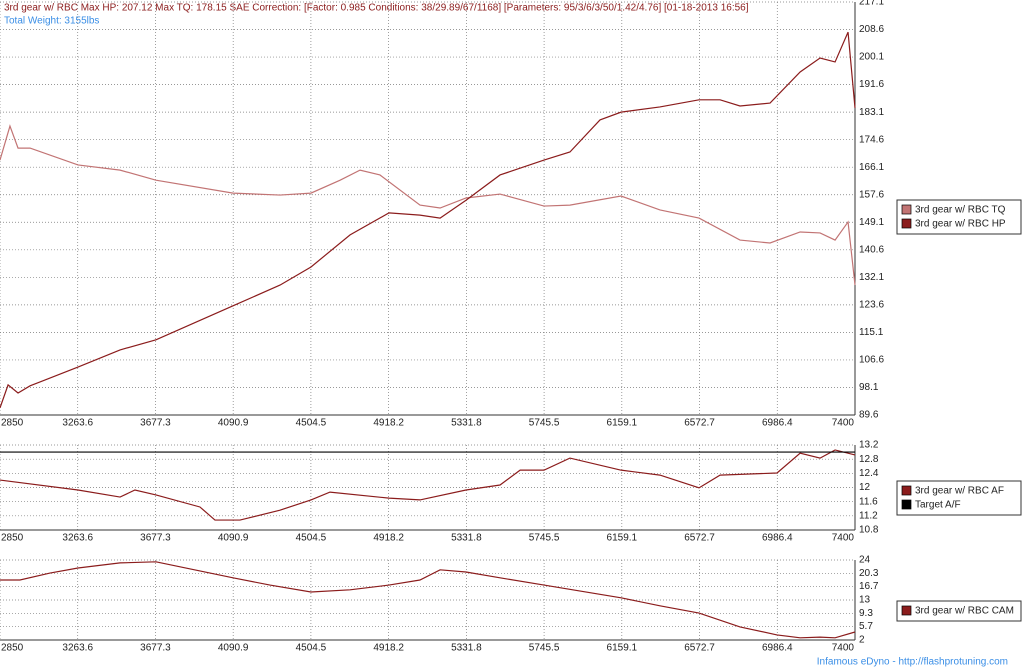 This screenshot has width=1024, height=670. I want to click on y-tick-label: 106.6, so click(871, 360).